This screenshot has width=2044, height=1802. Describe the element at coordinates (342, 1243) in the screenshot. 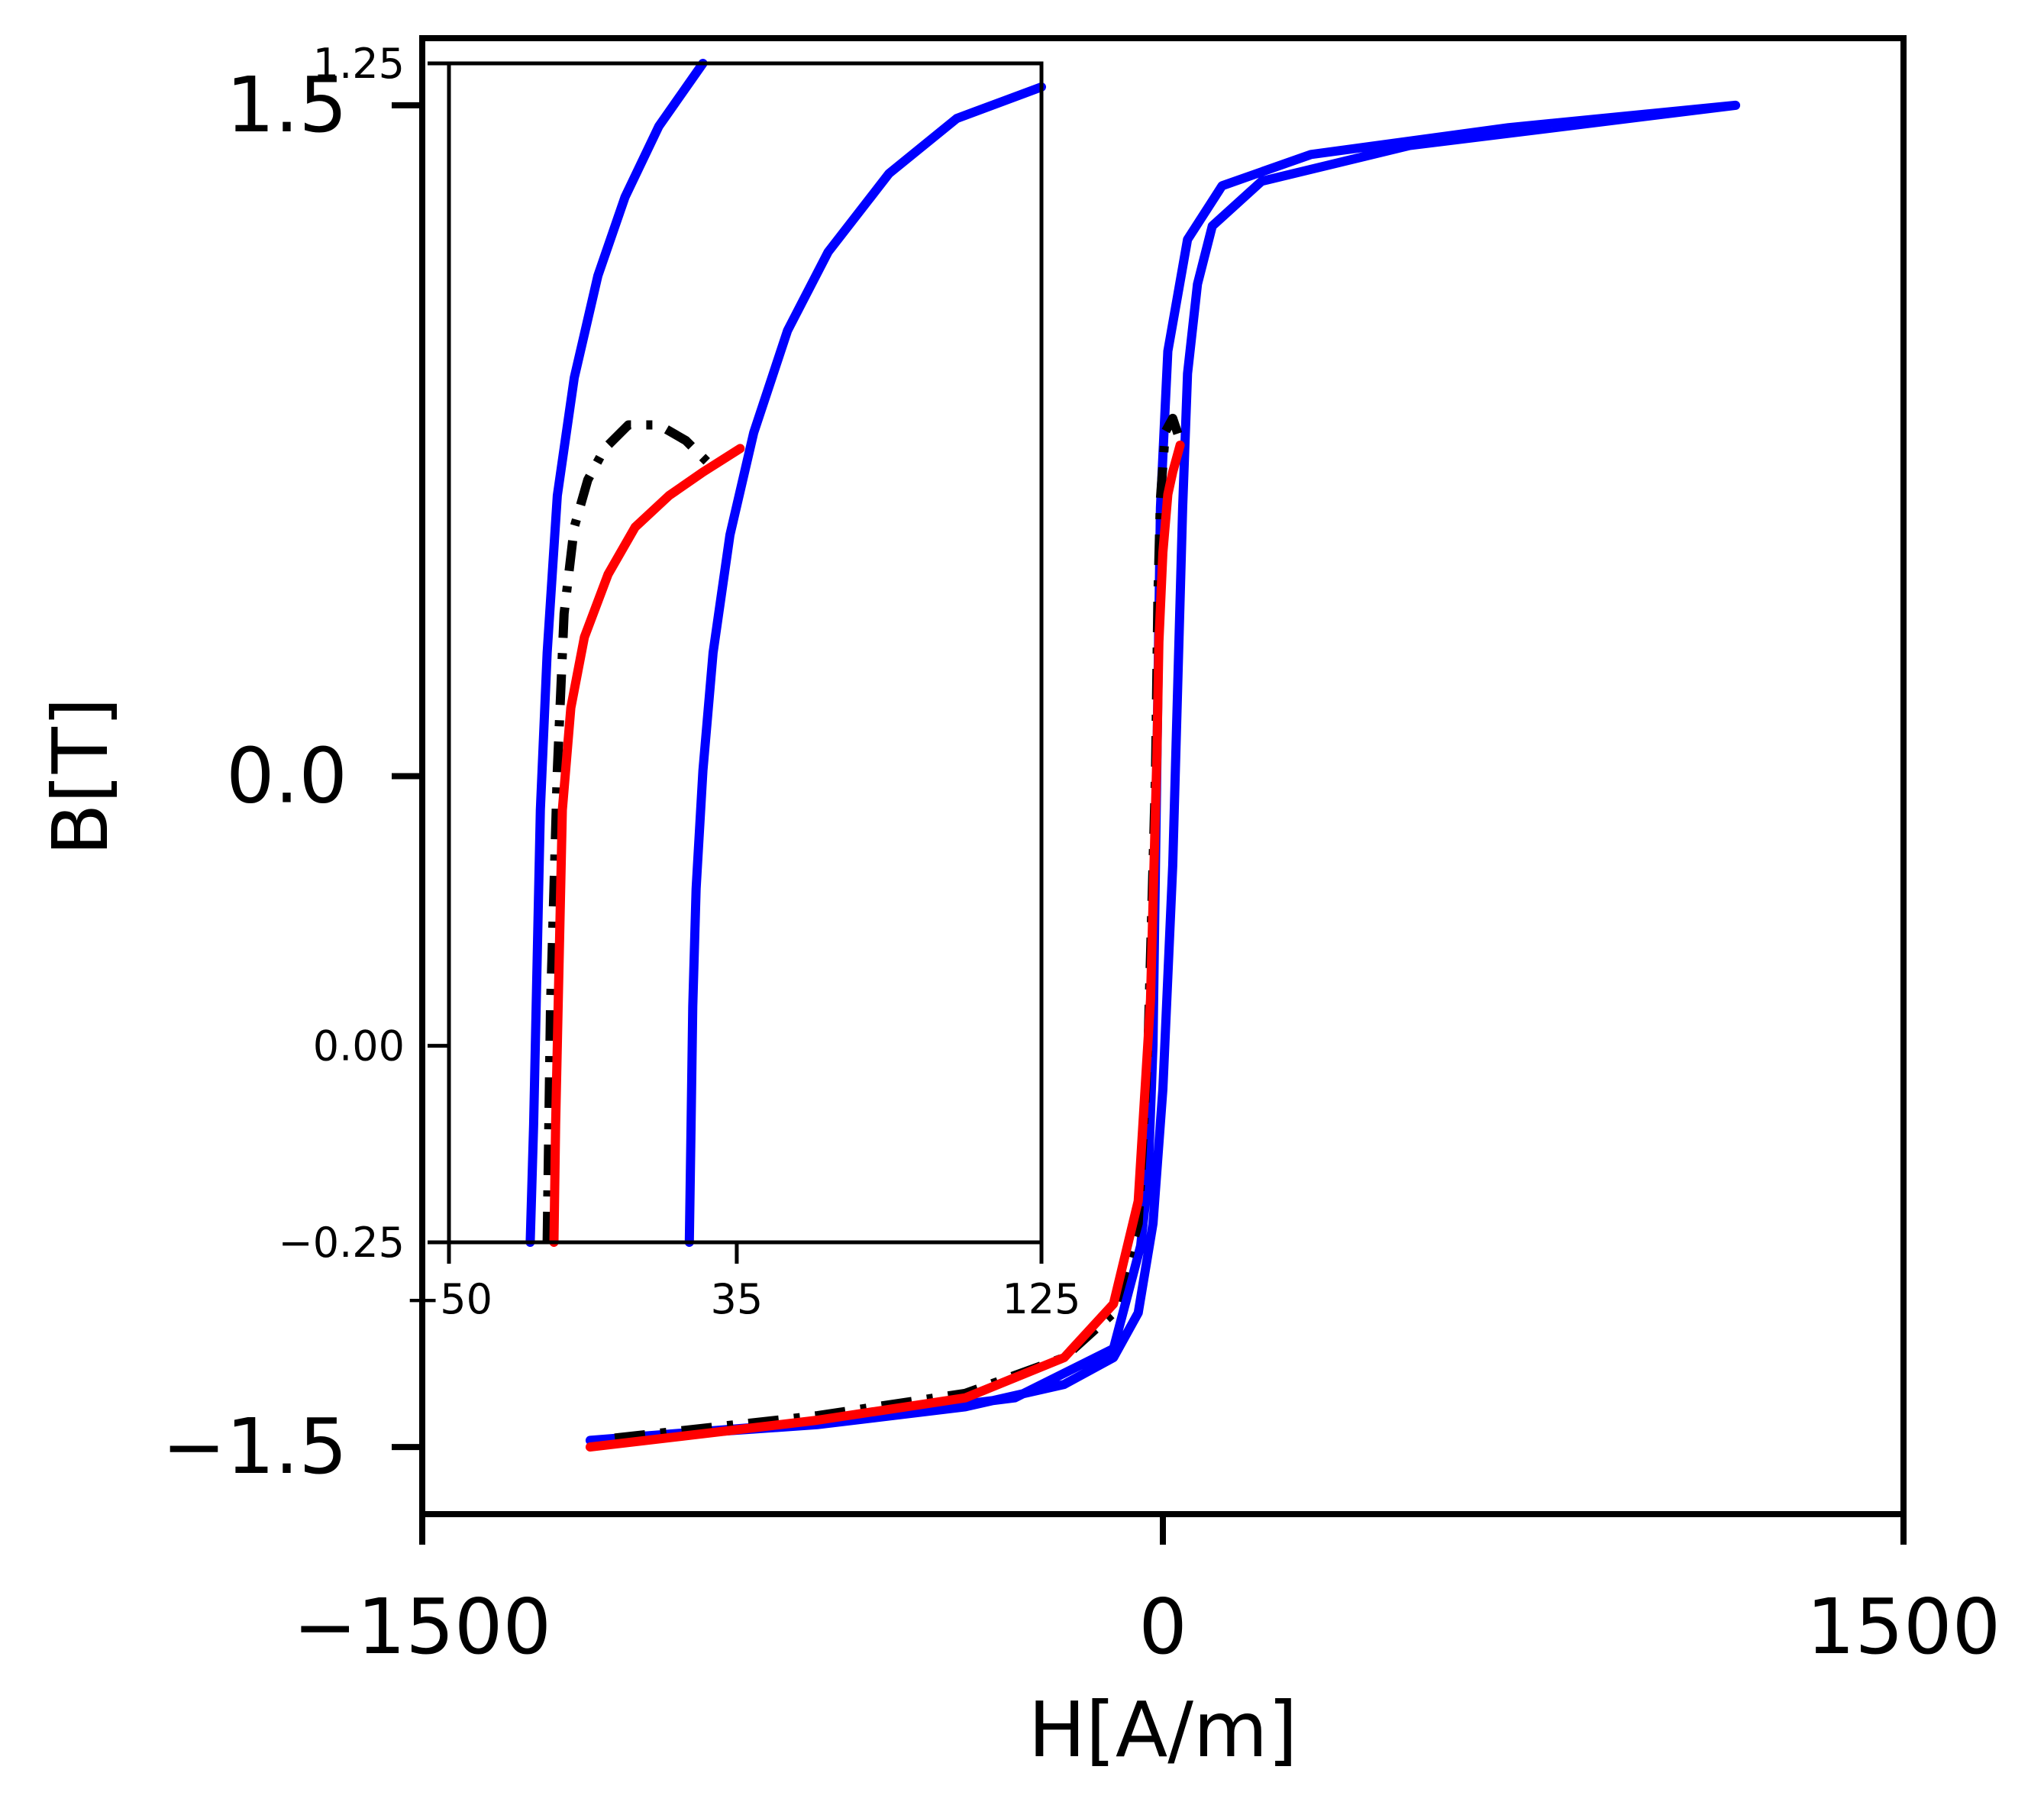

I see `inset-y-tick-label: −0.25` at that location.